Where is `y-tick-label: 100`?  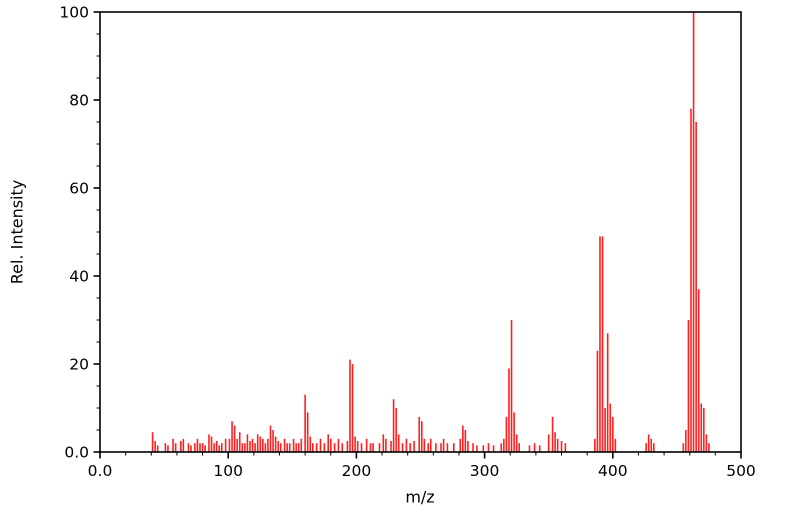 y-tick-label: 100 is located at coordinates (74, 13).